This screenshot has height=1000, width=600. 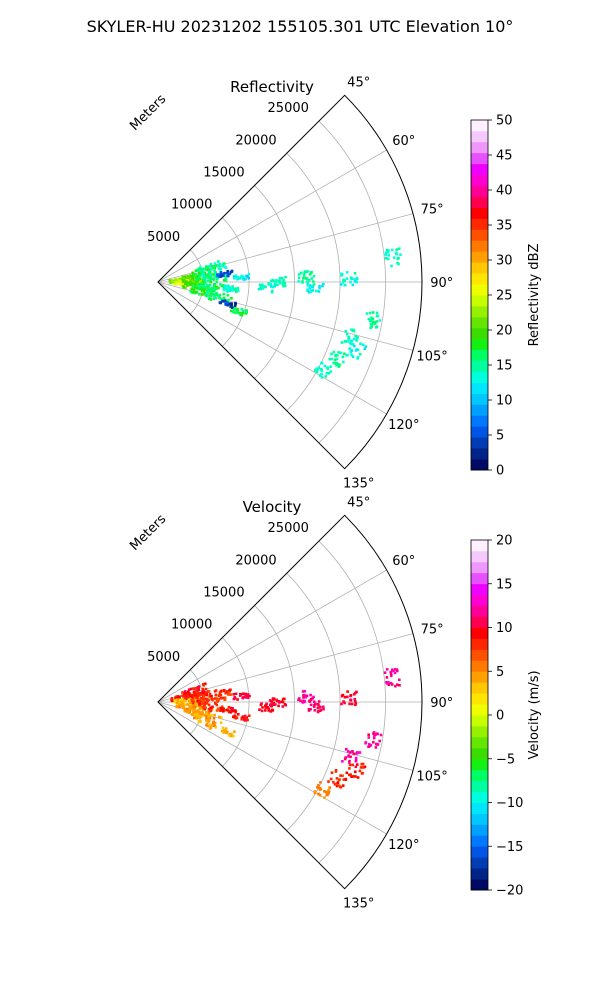 I want to click on radial-tick-label: 5000, so click(x=163, y=657).